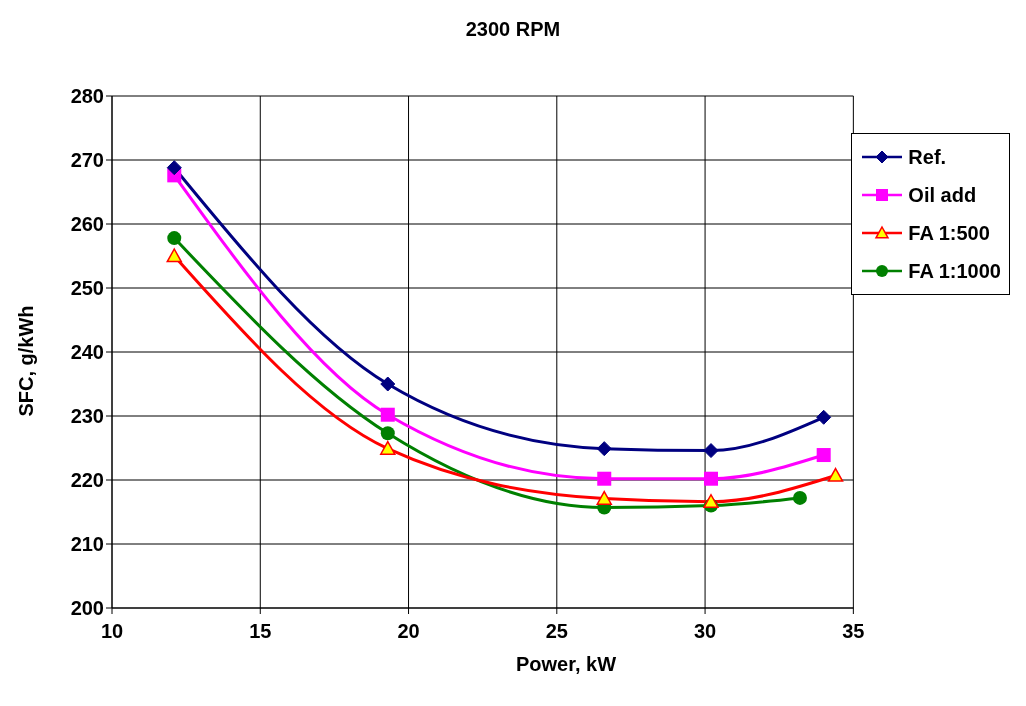 This screenshot has height=706, width=1026. Describe the element at coordinates (87, 224) in the screenshot. I see `y-tick-label: 260` at that location.